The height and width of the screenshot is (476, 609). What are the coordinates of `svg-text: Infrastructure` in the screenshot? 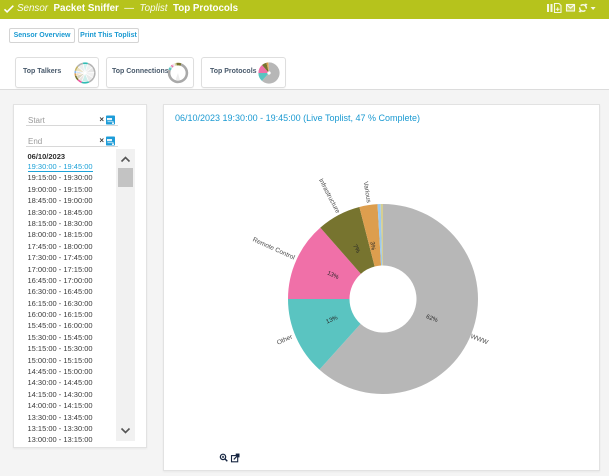 It's located at (329, 195).